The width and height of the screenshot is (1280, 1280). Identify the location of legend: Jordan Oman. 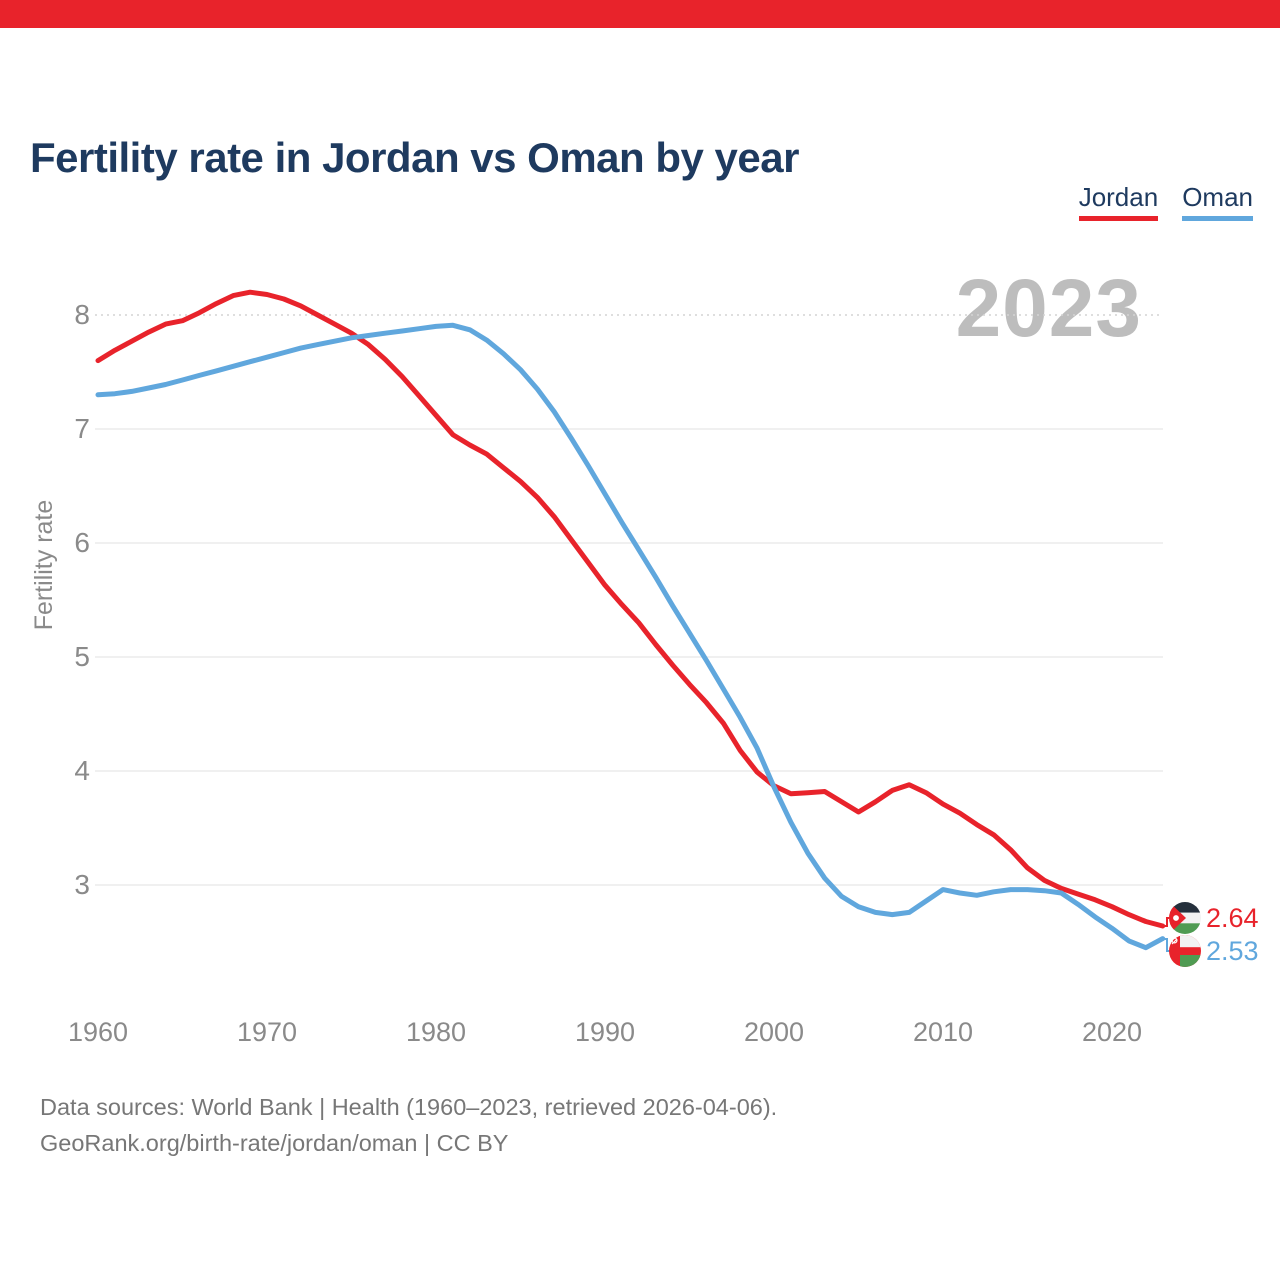
(1165, 202).